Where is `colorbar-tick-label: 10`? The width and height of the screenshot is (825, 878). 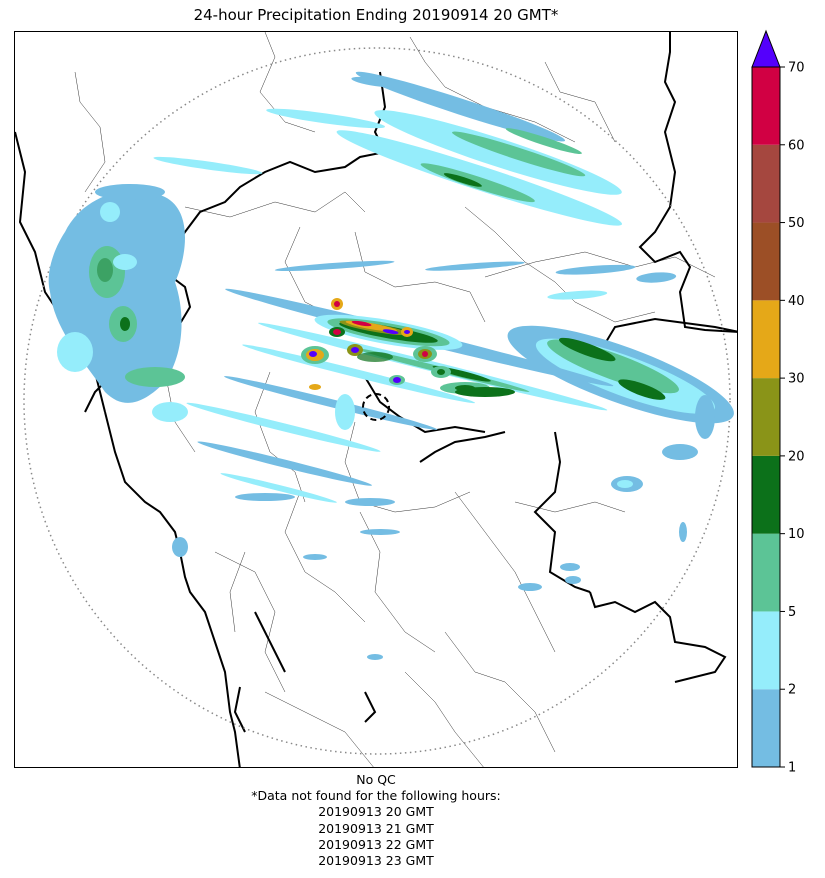
colorbar-tick-label: 10 is located at coordinates (796, 534).